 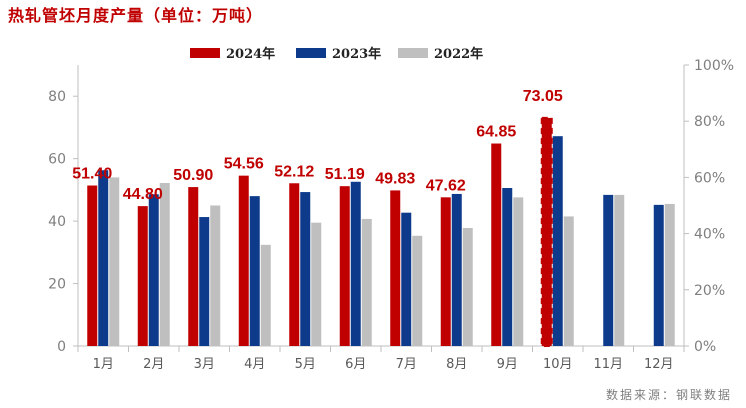 What do you see at coordinates (709, 235) in the screenshot?
I see `y-right-tick-label: 40%` at bounding box center [709, 235].